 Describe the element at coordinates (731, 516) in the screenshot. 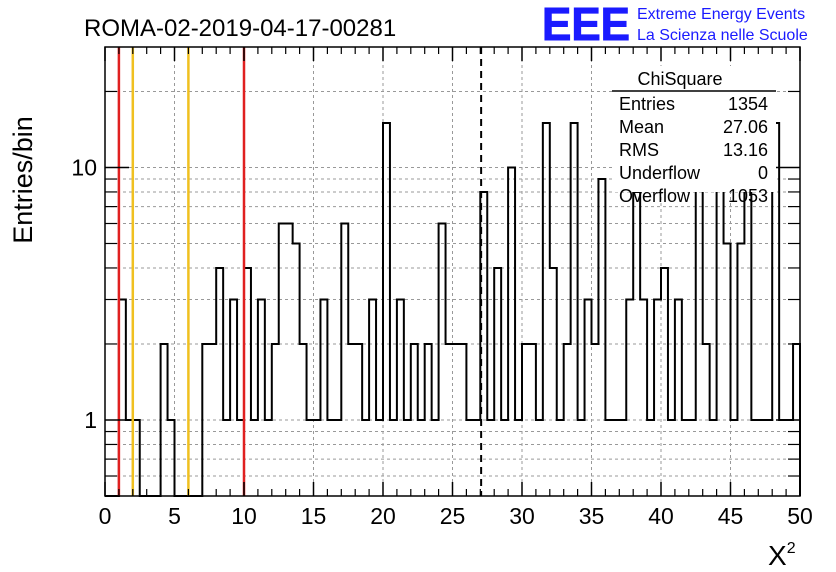

I see `x-tick-label: 45` at that location.